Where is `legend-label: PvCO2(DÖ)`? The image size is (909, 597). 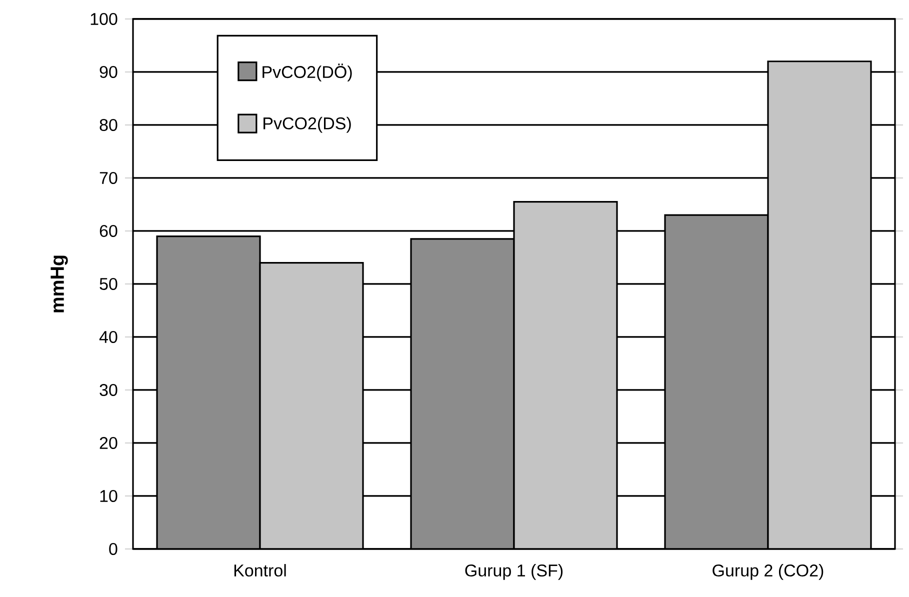
legend-label: PvCO2(DÖ) is located at coordinates (307, 73).